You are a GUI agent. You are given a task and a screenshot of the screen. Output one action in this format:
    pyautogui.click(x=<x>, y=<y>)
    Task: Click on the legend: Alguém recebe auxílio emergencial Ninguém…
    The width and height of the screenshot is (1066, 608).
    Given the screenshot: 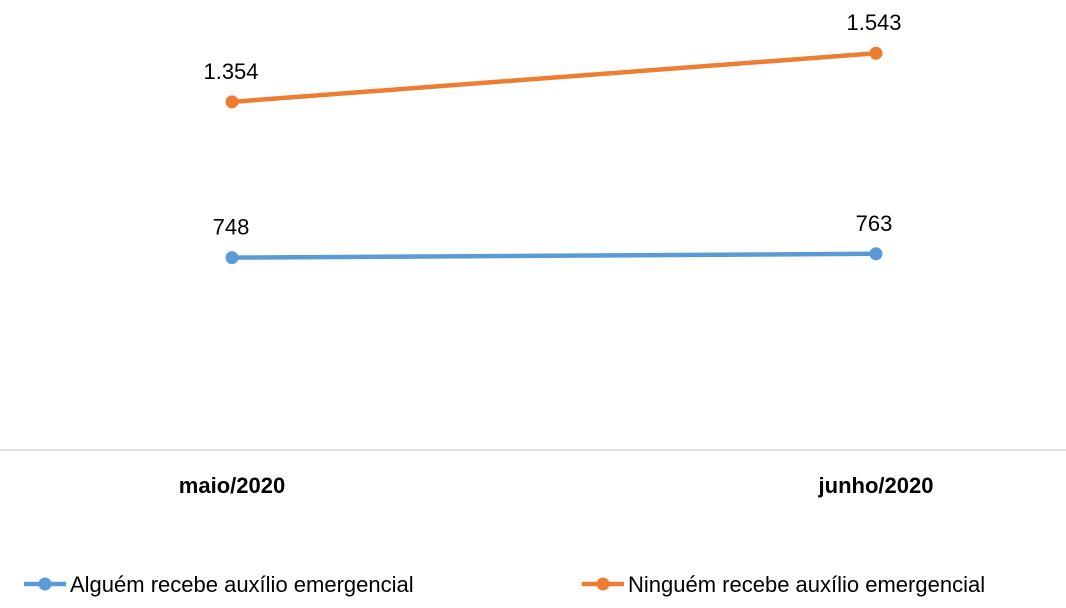 What is the action you would take?
    pyautogui.click(x=504, y=584)
    